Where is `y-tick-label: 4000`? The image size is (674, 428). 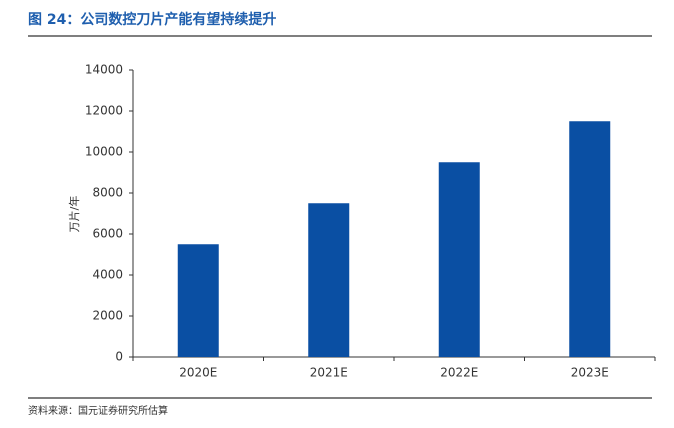
y-tick-label: 4000 is located at coordinates (107, 275).